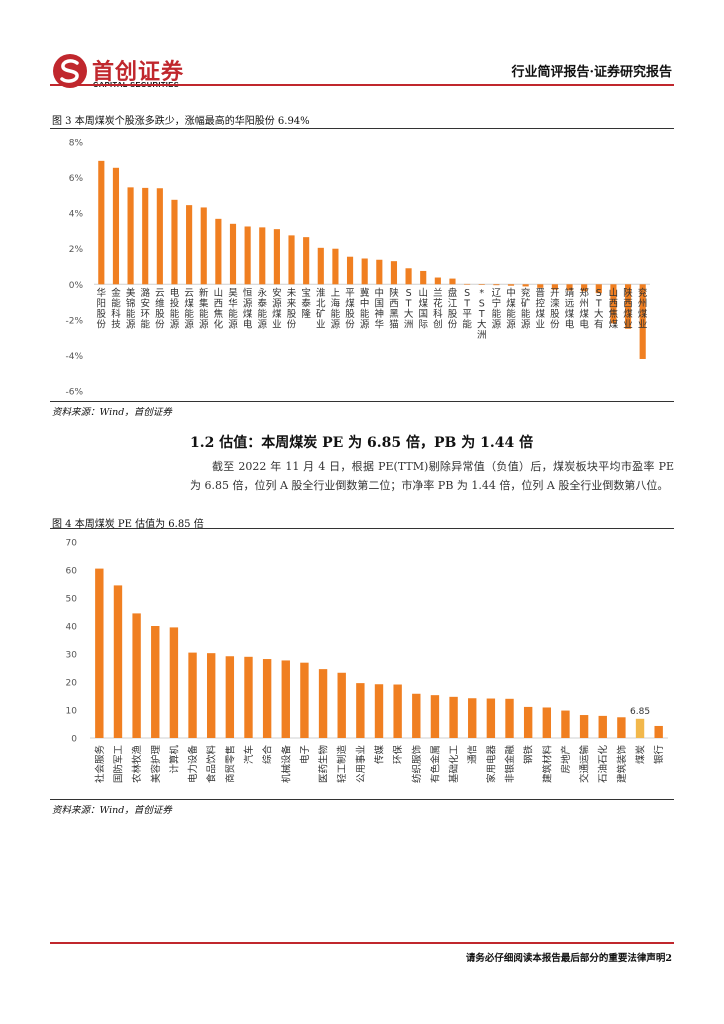 The height and width of the screenshot is (1024, 724). Describe the element at coordinates (628, 309) in the screenshot. I see `x-tick-label: 陕西煤业` at that location.